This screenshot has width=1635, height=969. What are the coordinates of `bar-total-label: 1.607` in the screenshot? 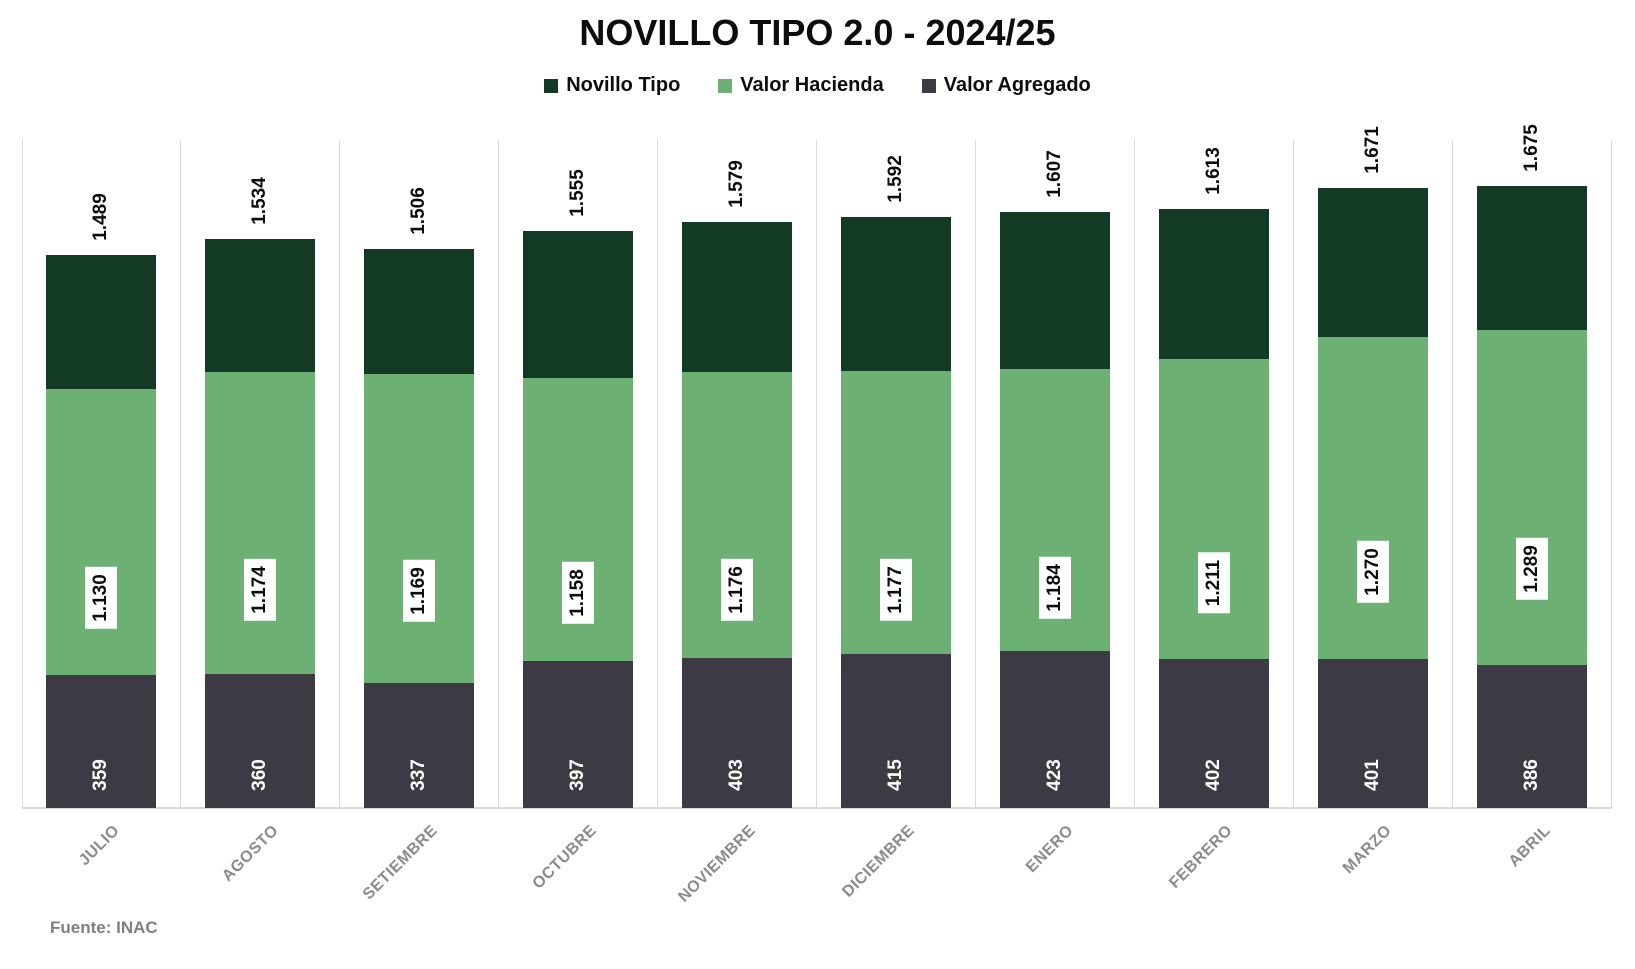 It's located at (1054, 173).